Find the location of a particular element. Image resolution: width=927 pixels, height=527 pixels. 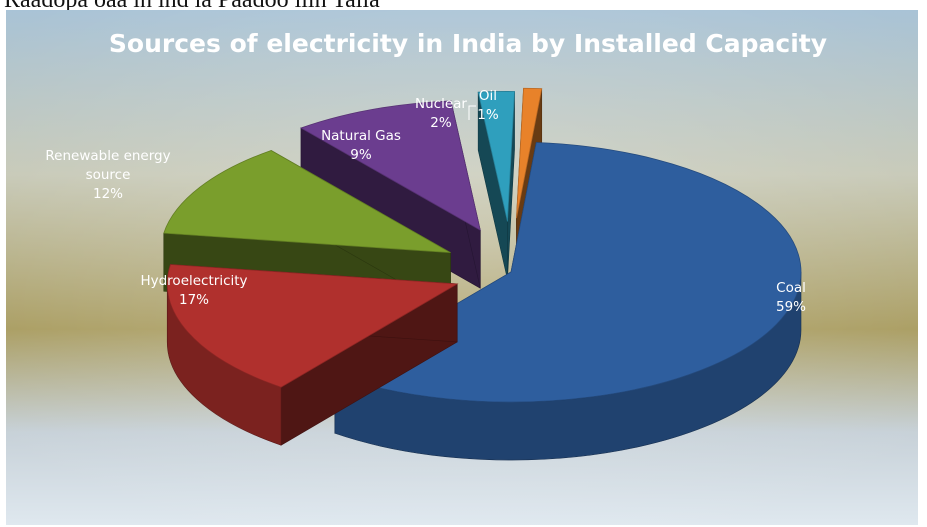

slice-label-oil: Oil 1% is located at coordinates (488, 105).